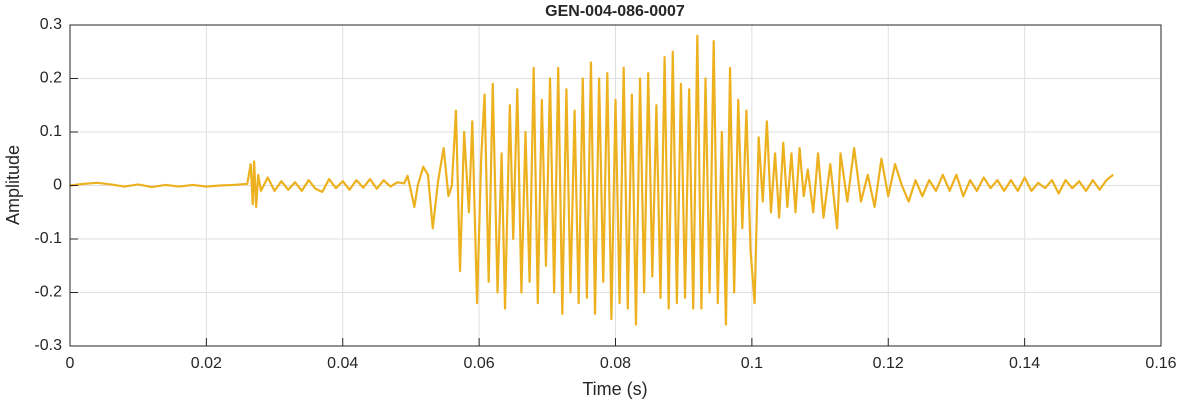 This screenshot has height=409, width=1182. I want to click on x-tick-label: 0.06, so click(479, 363).